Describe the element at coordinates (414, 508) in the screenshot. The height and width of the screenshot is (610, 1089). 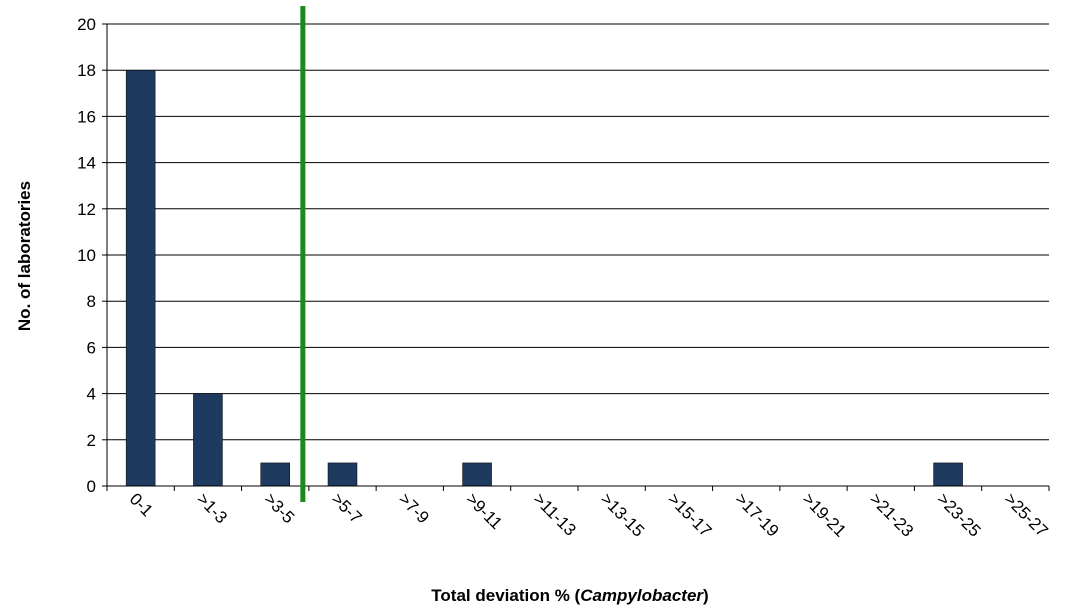
I see `x-tick-label: >7-9` at that location.